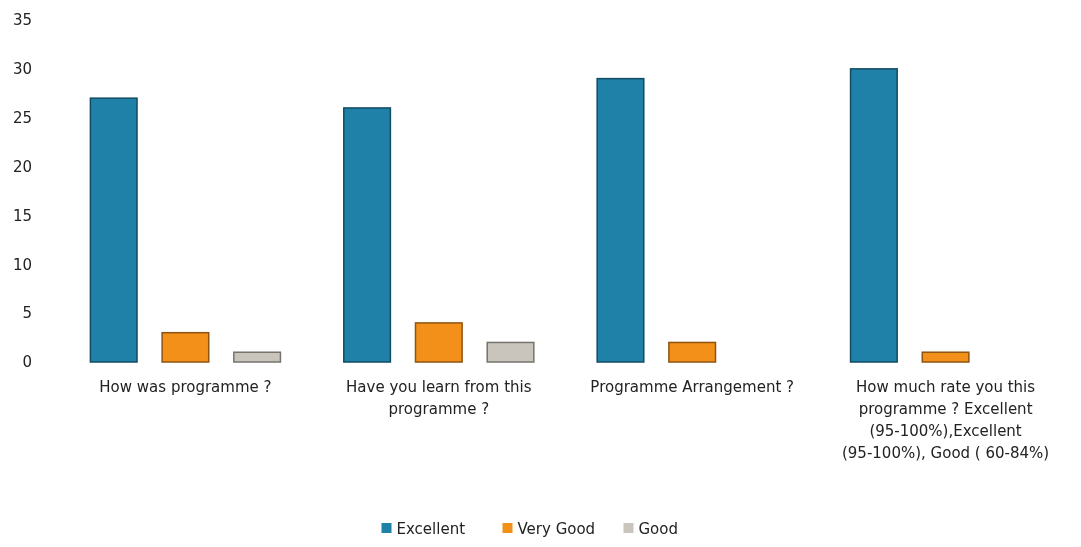 Image resolution: width=1081 pixels, height=547 pixels. I want to click on legend-label: Excellent, so click(431, 529).